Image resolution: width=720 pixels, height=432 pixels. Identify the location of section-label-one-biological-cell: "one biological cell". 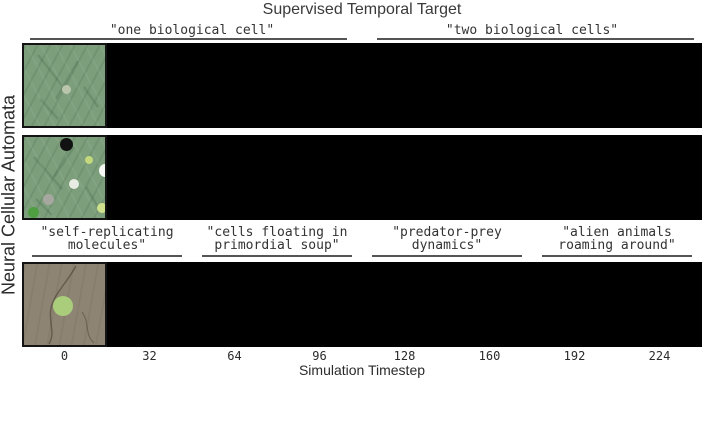
(192, 30).